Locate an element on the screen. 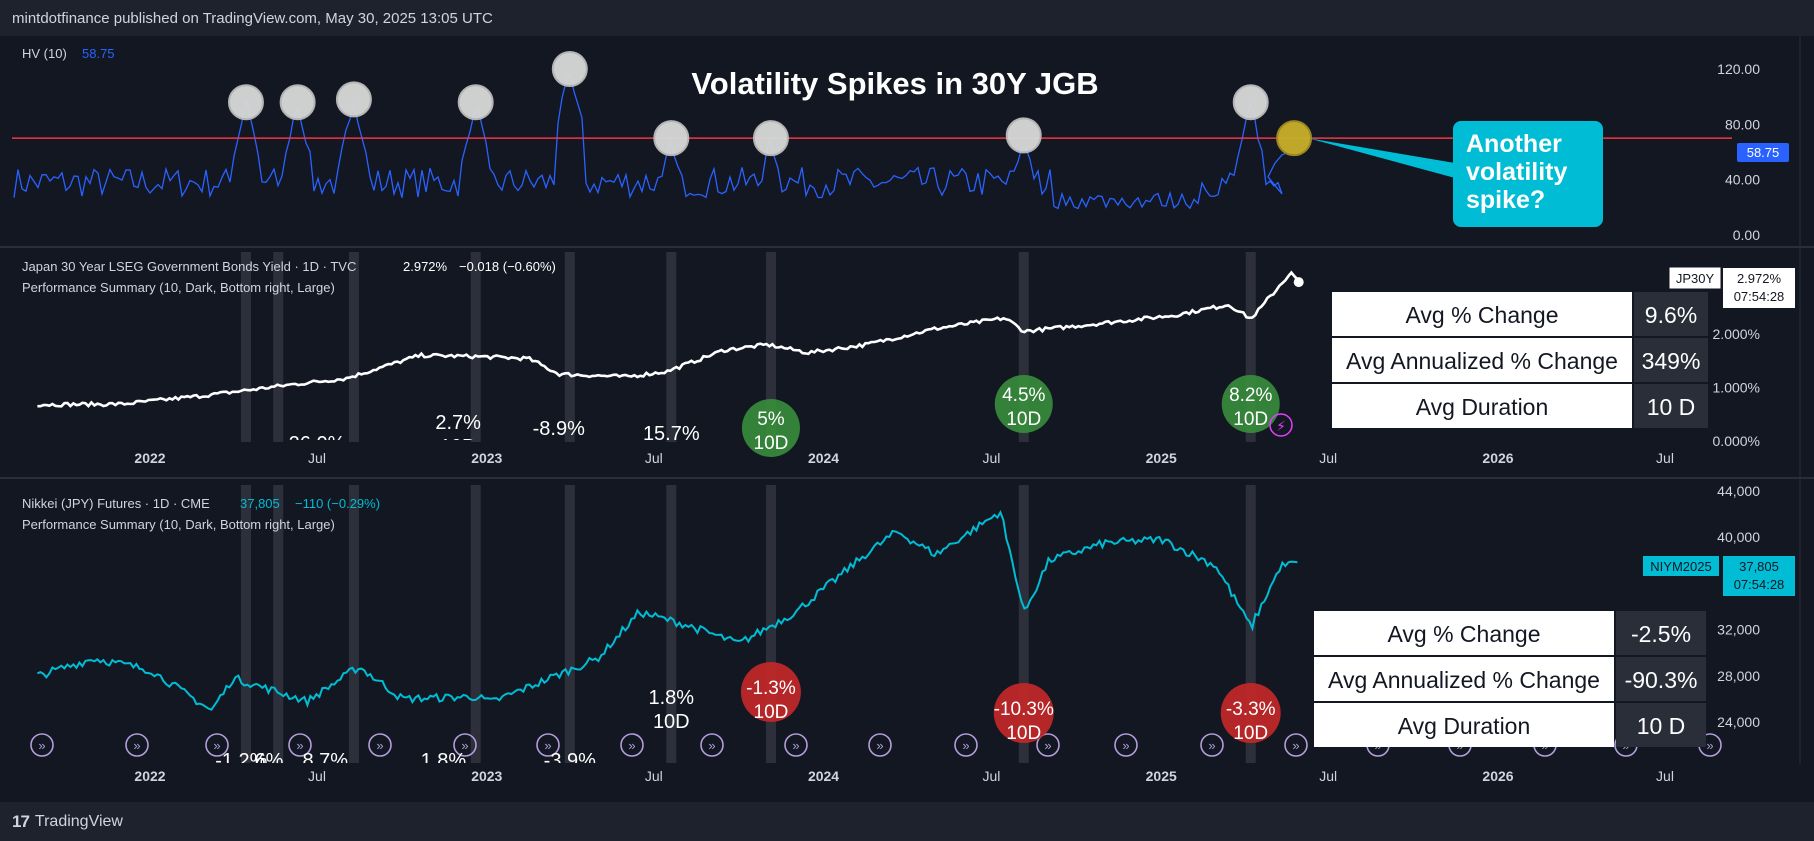 The width and height of the screenshot is (1814, 841). nk-x-tick: 2026 is located at coordinates (1497, 776).